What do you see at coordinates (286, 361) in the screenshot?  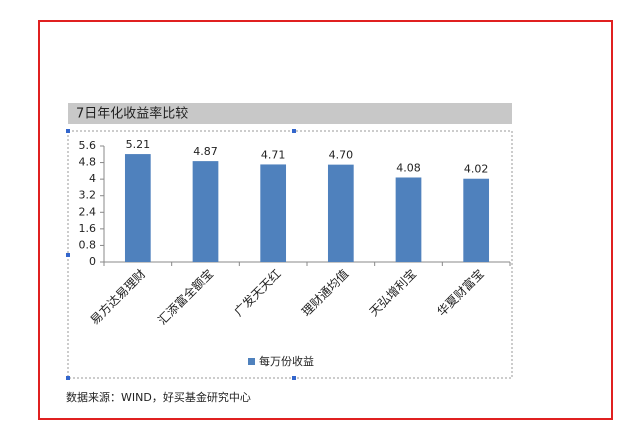 I see `legend-label: 每万份收益` at bounding box center [286, 361].